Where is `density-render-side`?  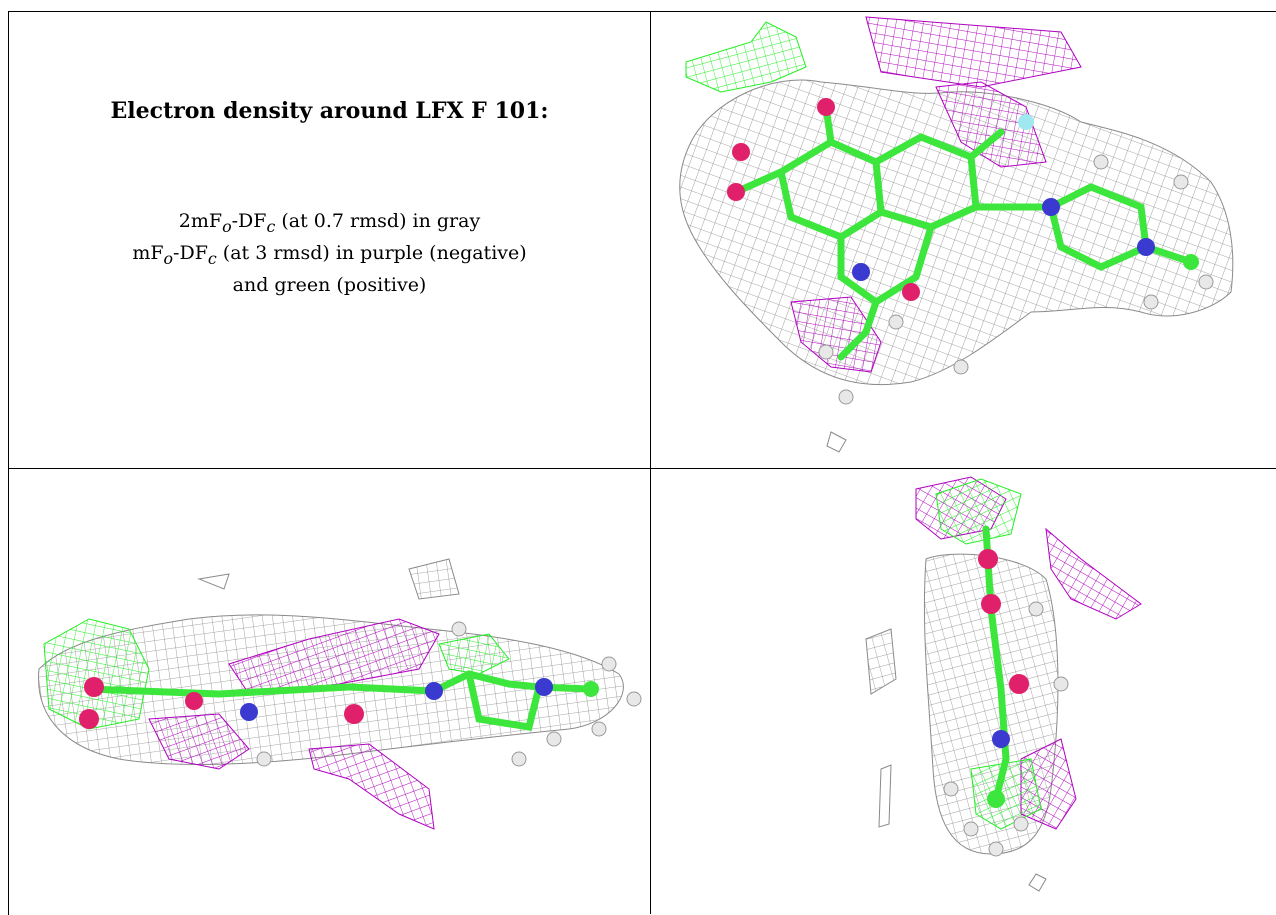
density-render-side is located at coordinates (340, 694).